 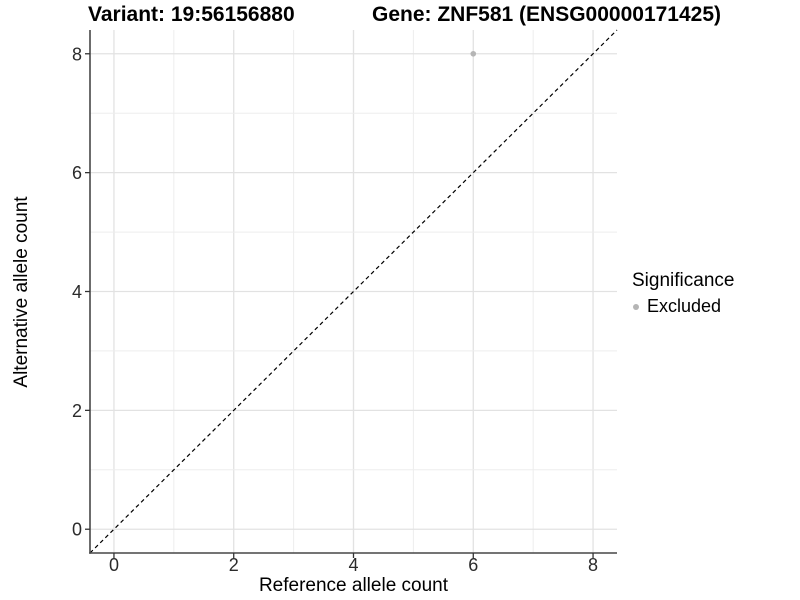 What do you see at coordinates (21, 292) in the screenshot?
I see `y-axis-title: Alternative allele count` at bounding box center [21, 292].